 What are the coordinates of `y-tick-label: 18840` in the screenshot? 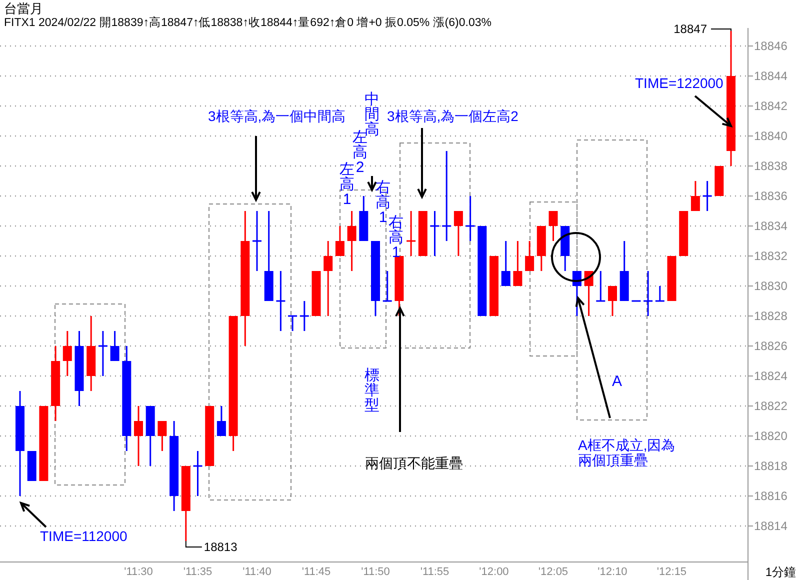 It's located at (771, 136).